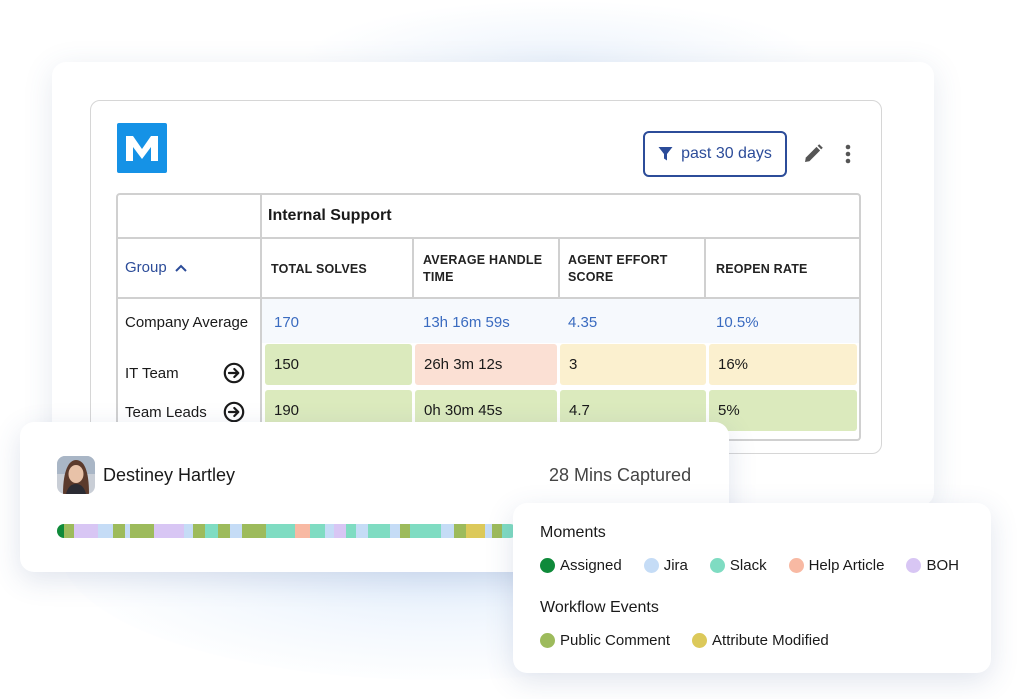 The width and height of the screenshot is (1017, 699). Describe the element at coordinates (166, 412) in the screenshot. I see `row-label-team-leads: Team Leads` at that location.